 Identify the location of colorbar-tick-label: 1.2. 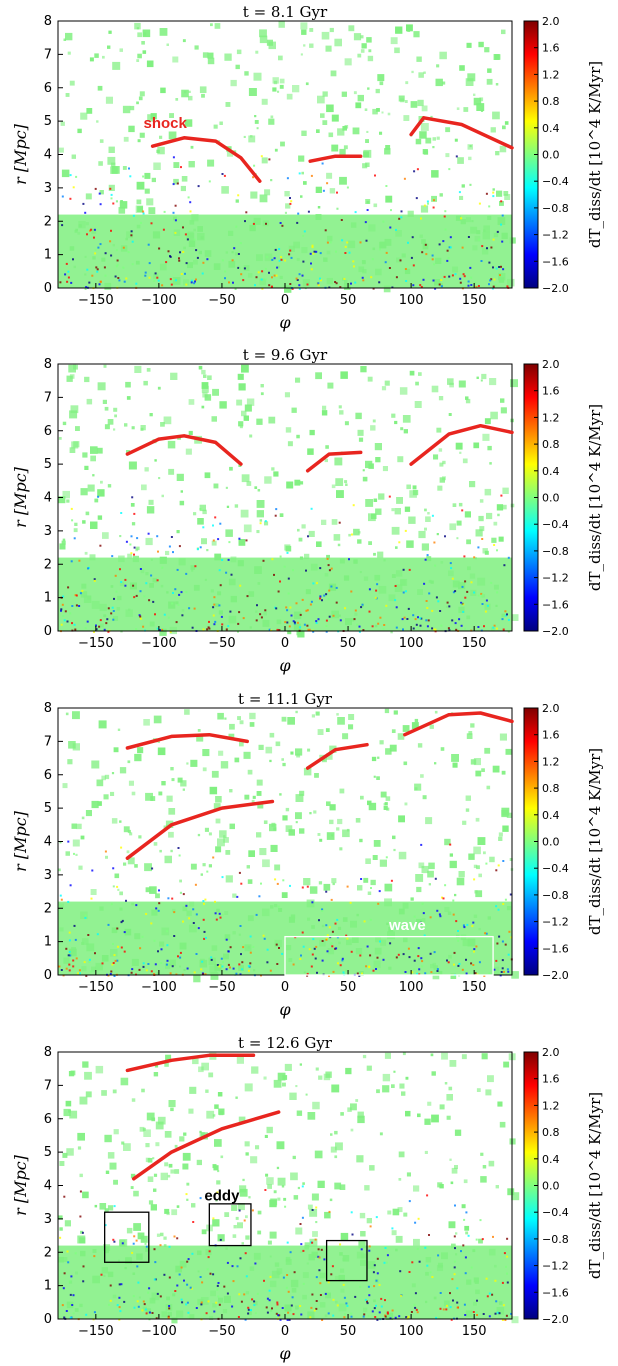
(551, 417).